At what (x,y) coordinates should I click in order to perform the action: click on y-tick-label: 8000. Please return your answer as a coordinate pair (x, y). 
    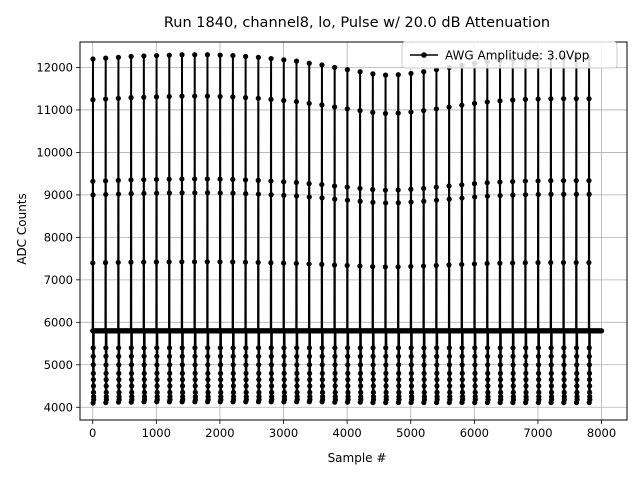
    Looking at the image, I should click on (58, 237).